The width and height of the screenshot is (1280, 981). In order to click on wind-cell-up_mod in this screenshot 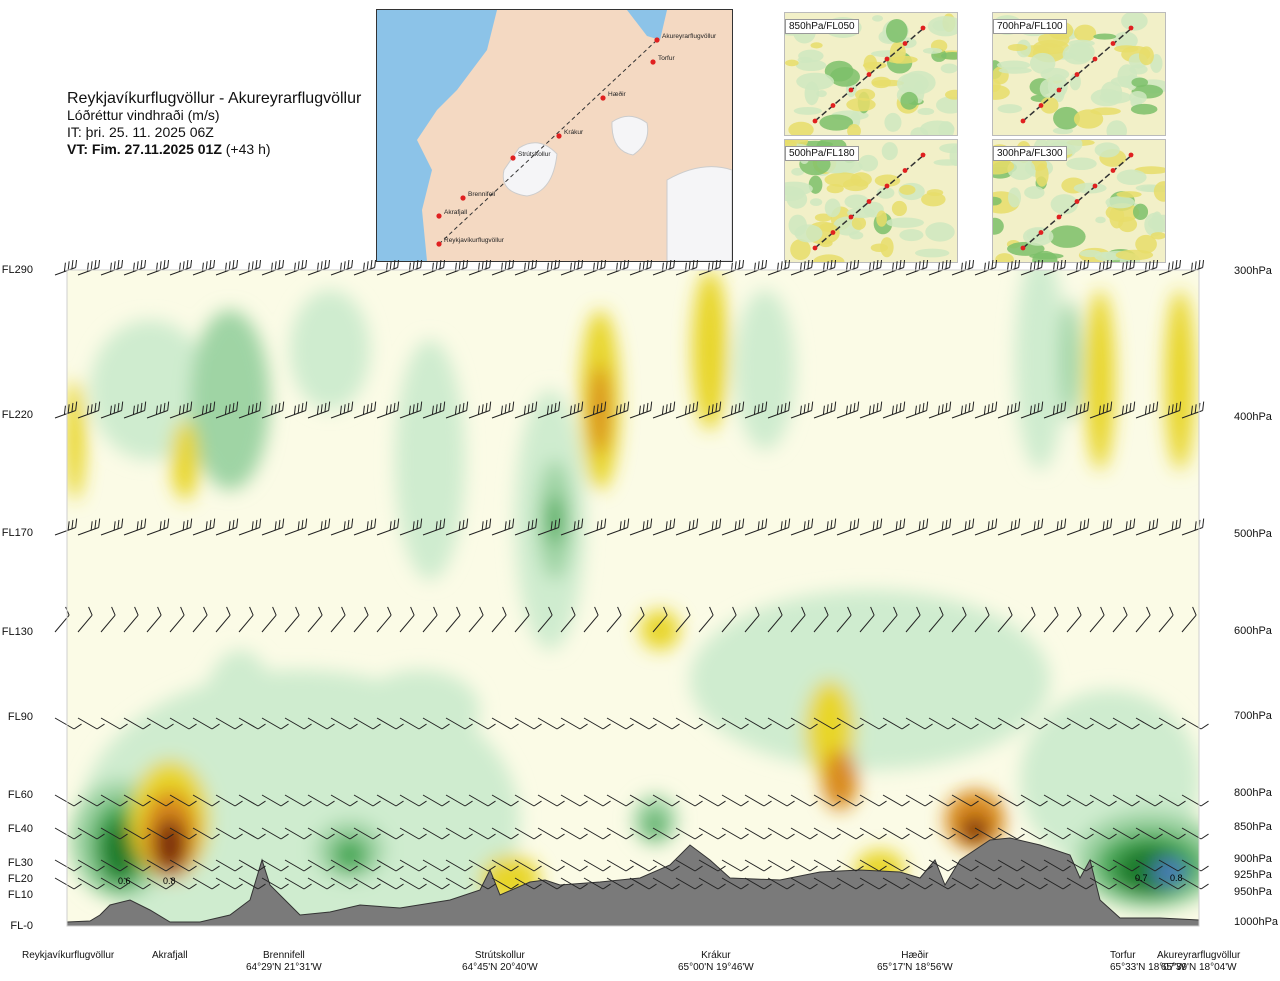, I will do `click(555, 520)`.